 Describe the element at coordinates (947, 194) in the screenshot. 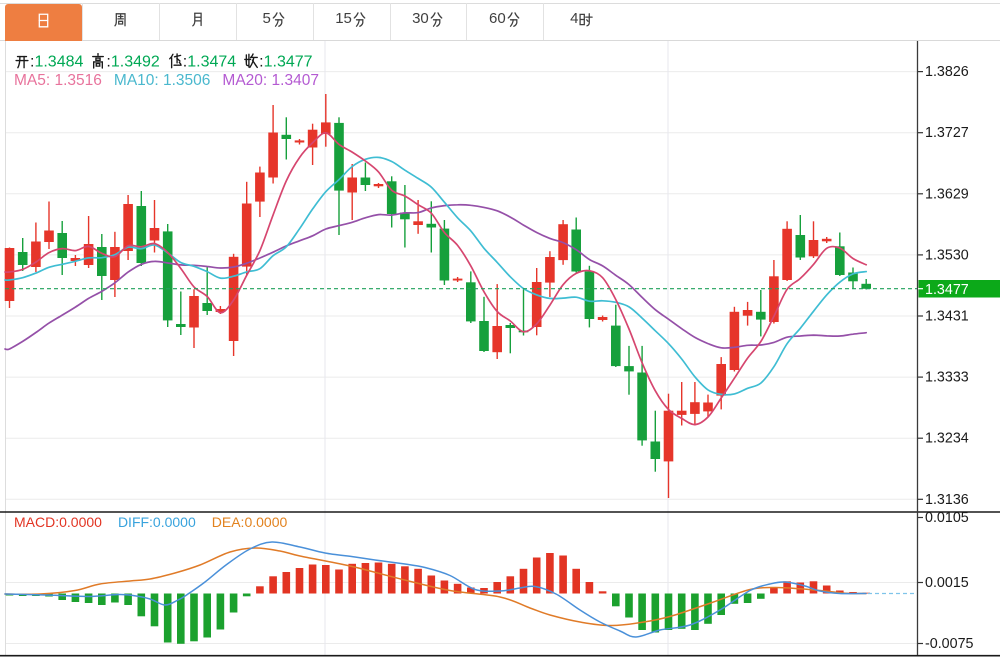

I see `svg-text: 1.3629` at that location.